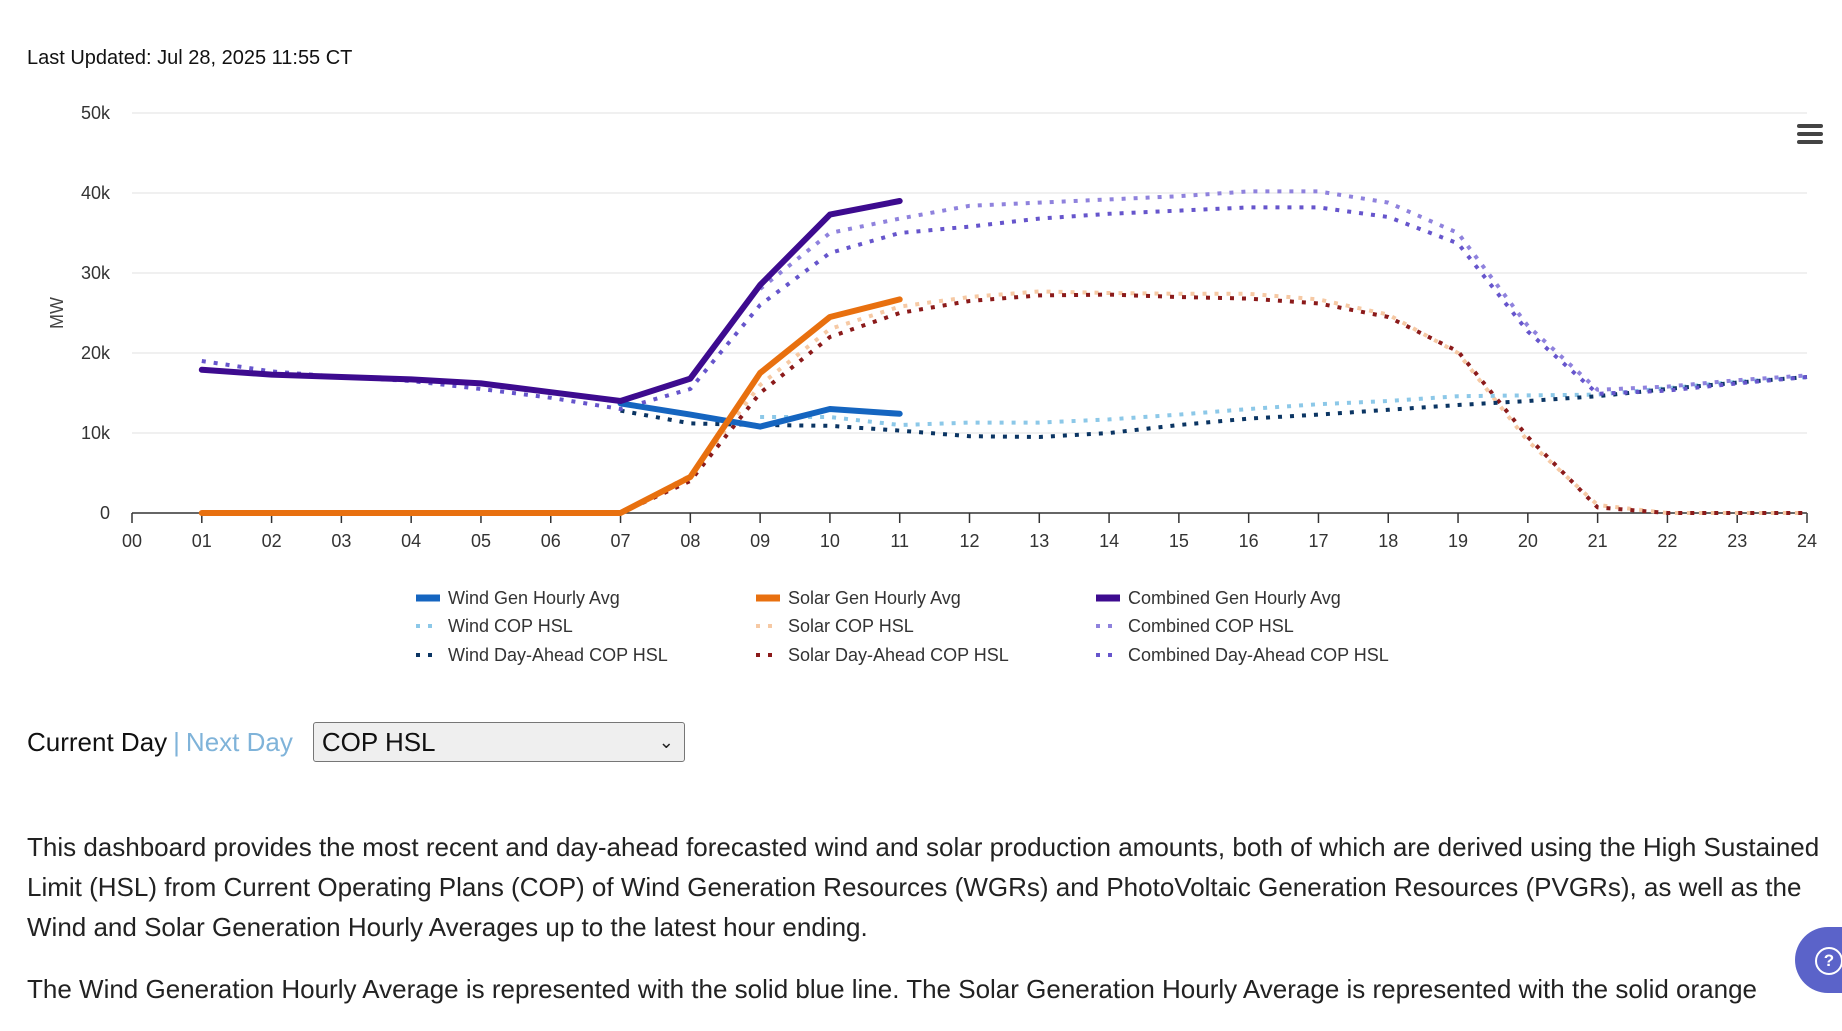 Image resolution: width=1842 pixels, height=1031 pixels. Describe the element at coordinates (341, 541) in the screenshot. I see `x-tick-label: 03` at that location.